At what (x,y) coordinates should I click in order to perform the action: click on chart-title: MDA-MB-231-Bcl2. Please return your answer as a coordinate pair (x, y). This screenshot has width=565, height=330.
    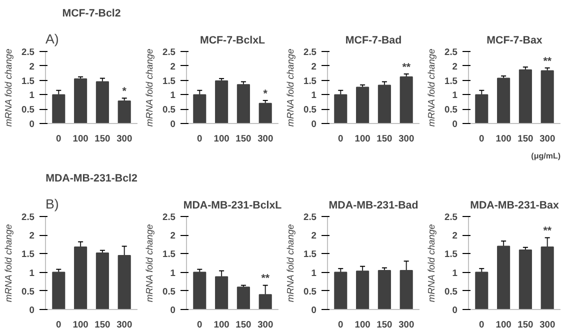
    Looking at the image, I should click on (92, 178).